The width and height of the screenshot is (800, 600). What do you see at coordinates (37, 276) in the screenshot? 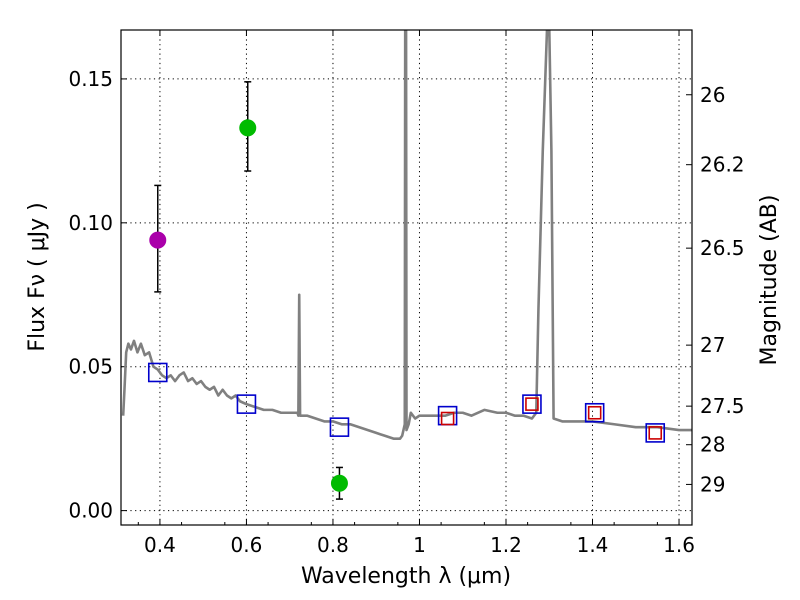
I see `y-axis-label: Flux Fν ( μJy )` at bounding box center [37, 276].